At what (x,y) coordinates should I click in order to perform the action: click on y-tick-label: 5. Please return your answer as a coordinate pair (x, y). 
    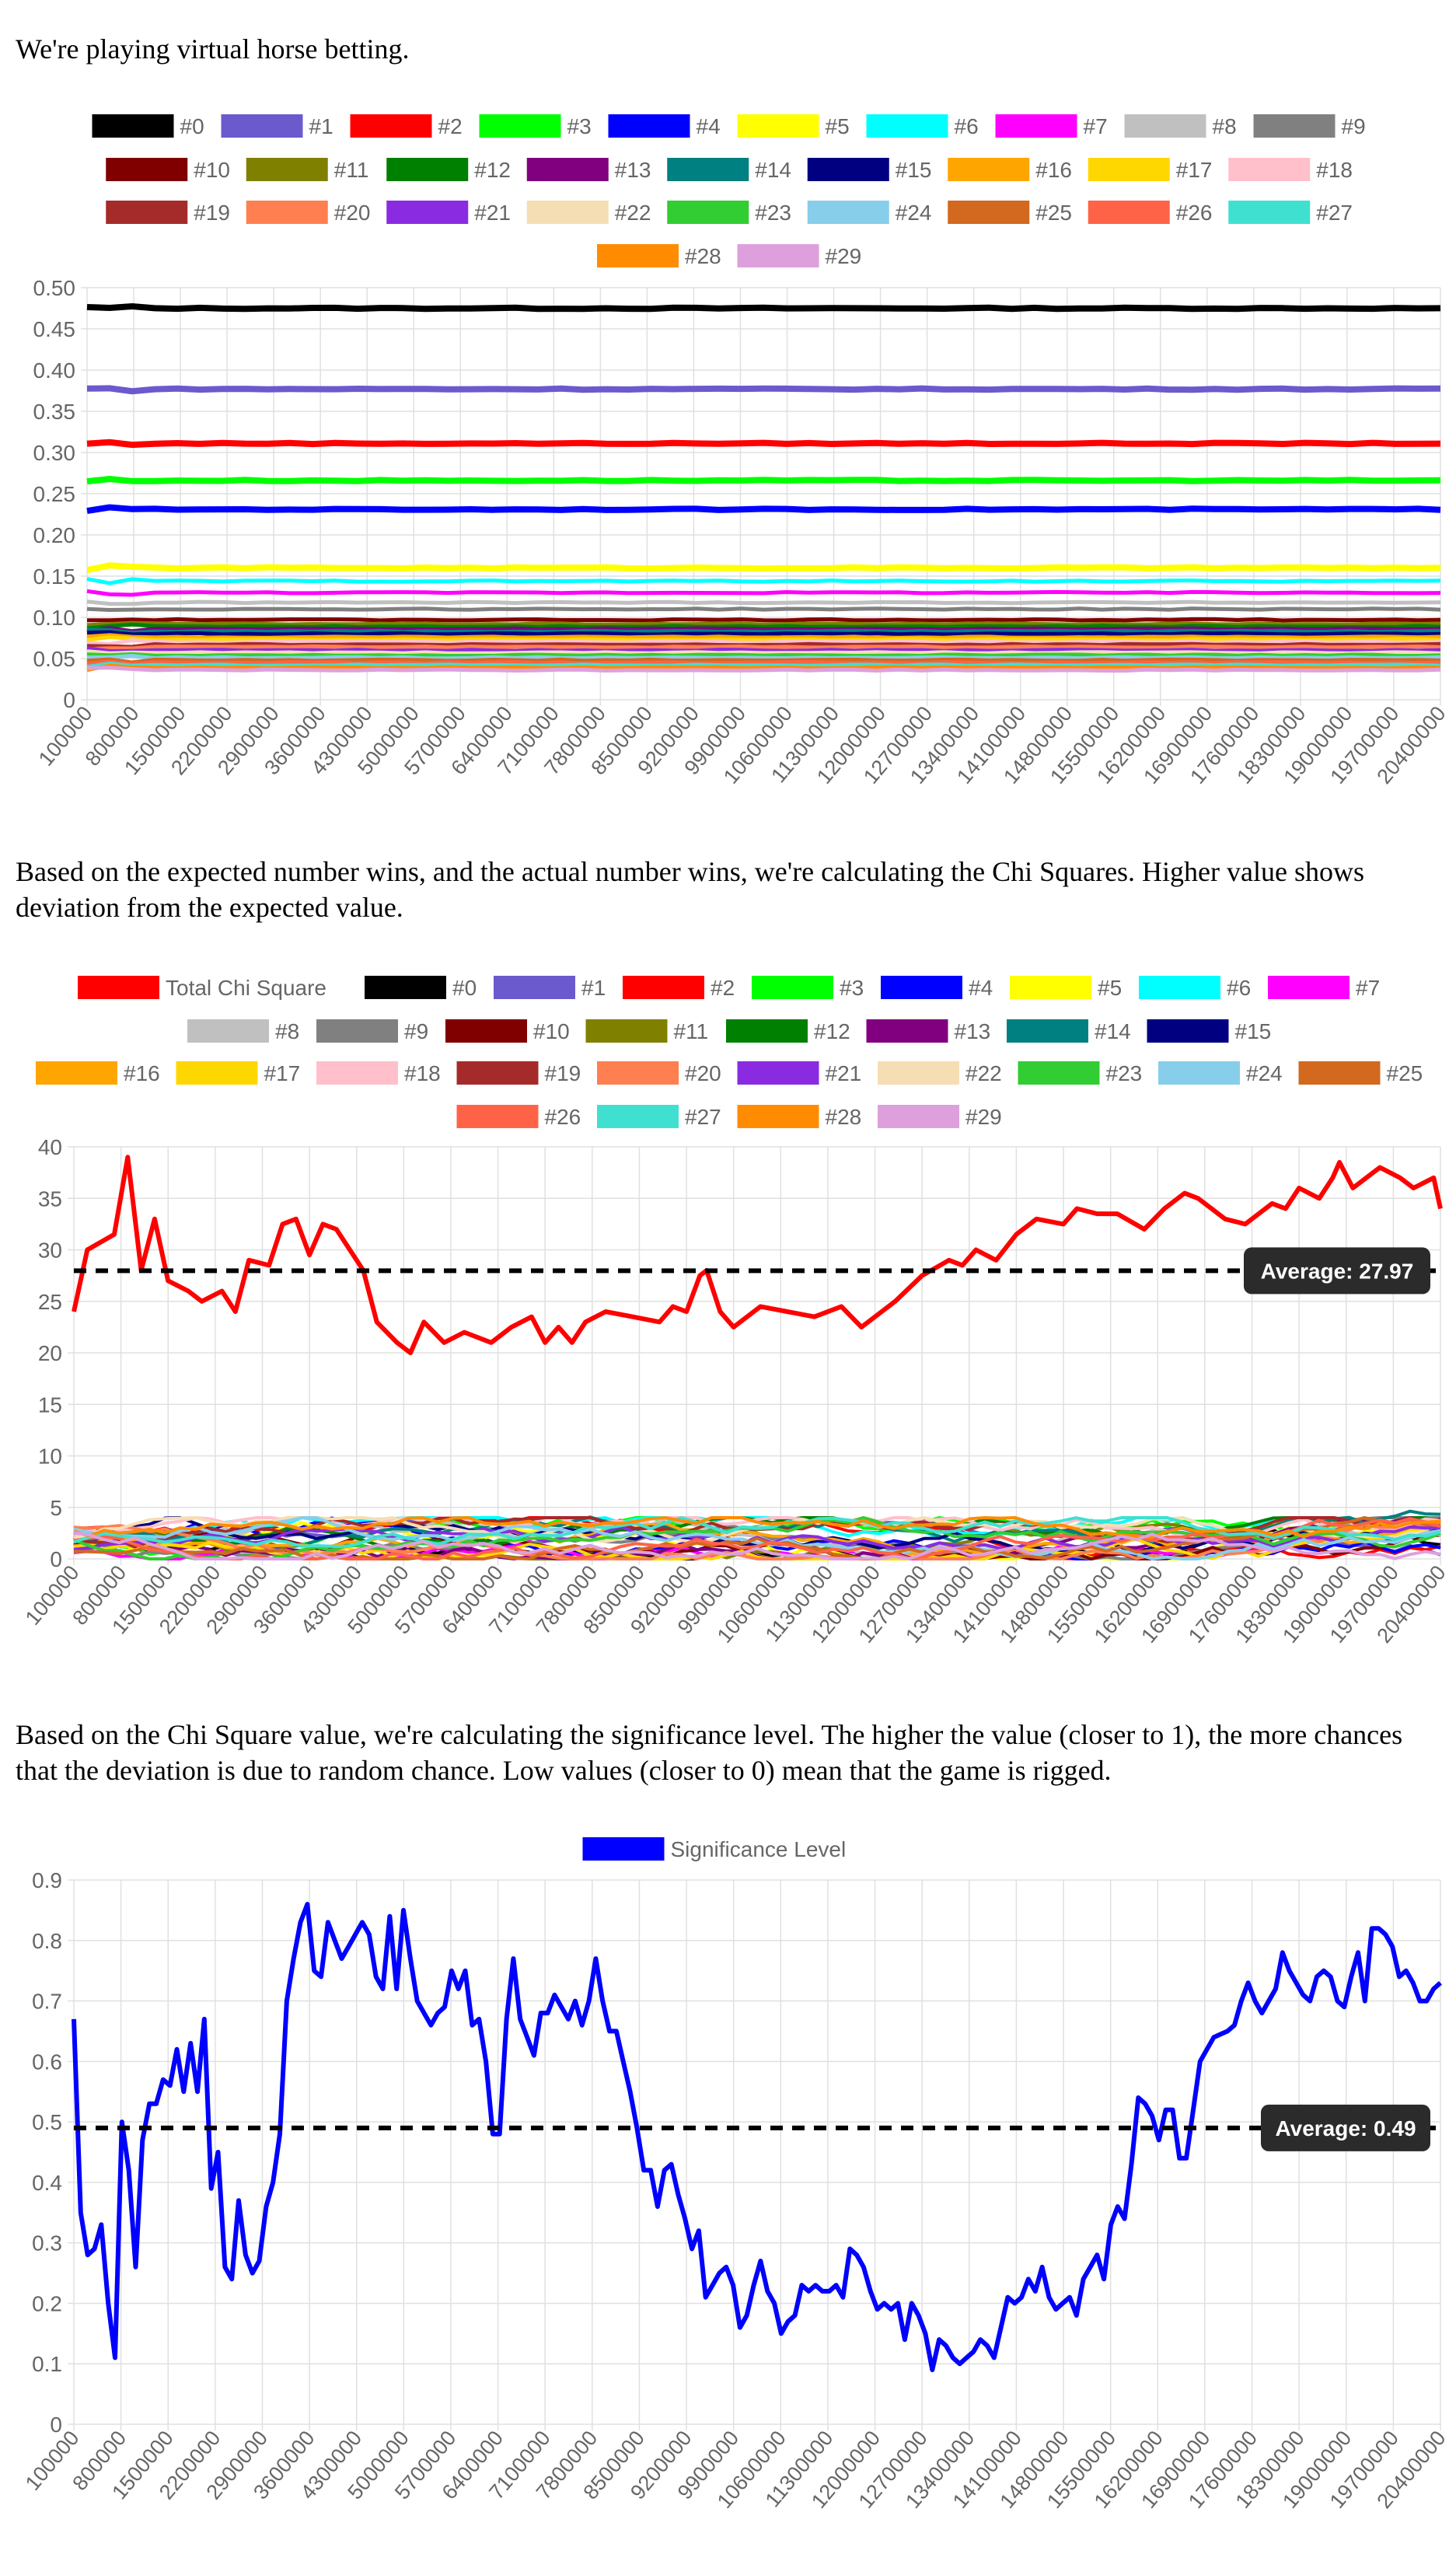
    Looking at the image, I should click on (56, 1508).